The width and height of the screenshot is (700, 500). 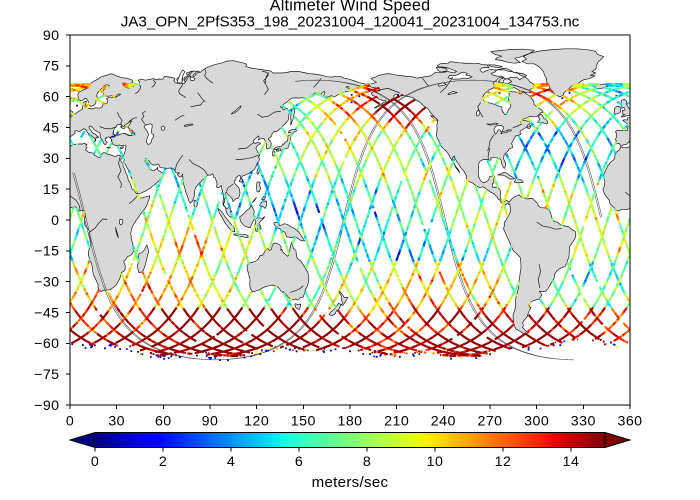 What do you see at coordinates (629, 422) in the screenshot?
I see `svg-text: 360` at bounding box center [629, 422].